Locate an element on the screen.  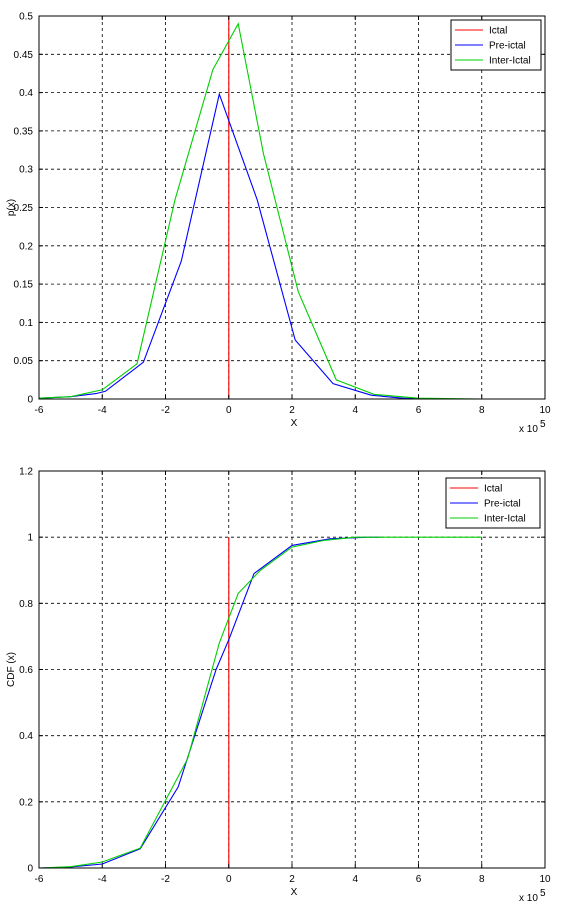
y-tick-label: 0.35 is located at coordinates (24, 131).